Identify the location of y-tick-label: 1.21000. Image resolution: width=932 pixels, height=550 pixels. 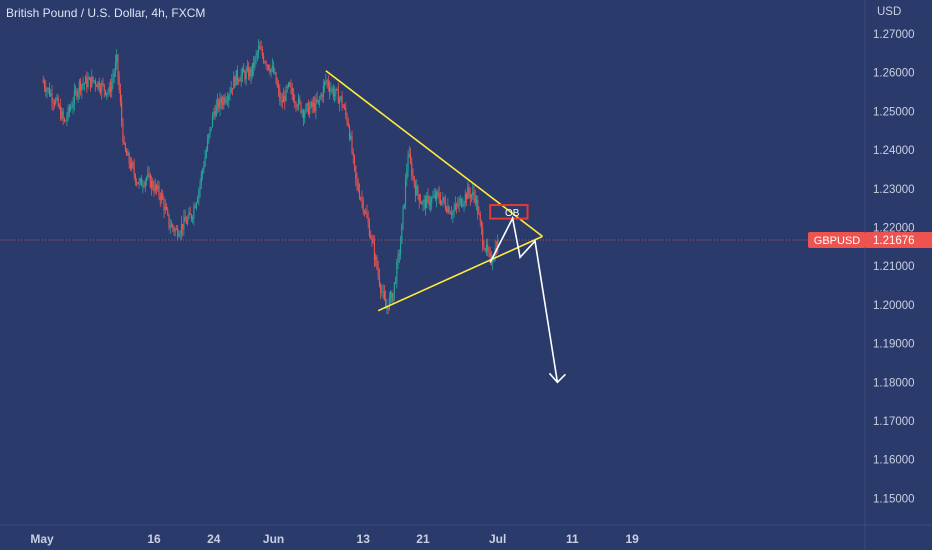
(894, 267).